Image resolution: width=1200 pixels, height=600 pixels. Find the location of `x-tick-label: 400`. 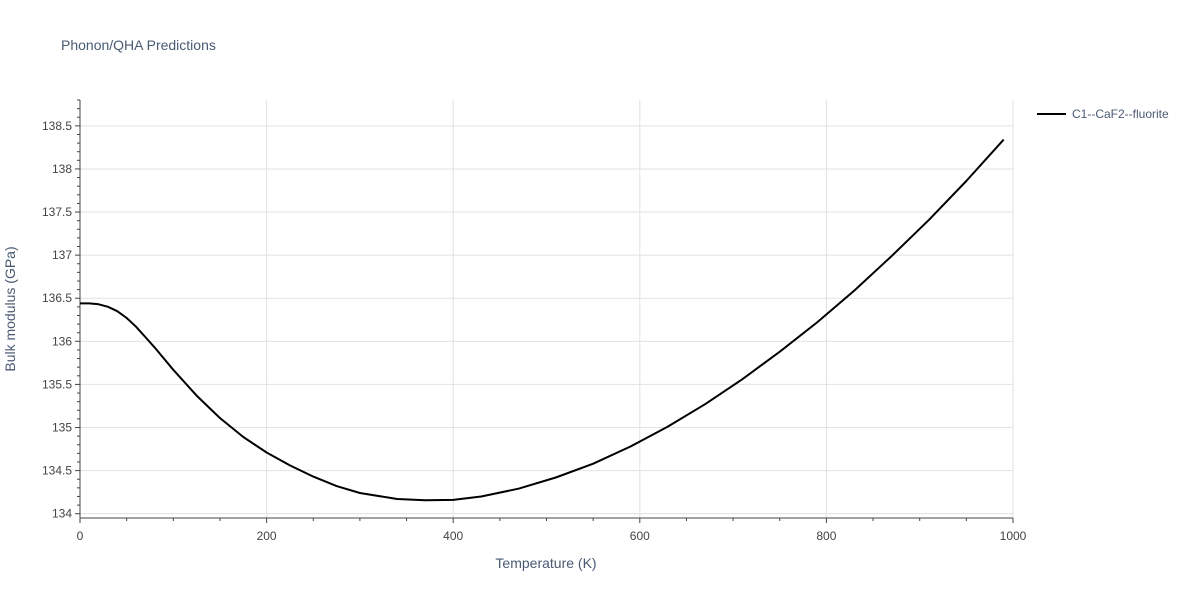

x-tick-label: 400 is located at coordinates (453, 536).